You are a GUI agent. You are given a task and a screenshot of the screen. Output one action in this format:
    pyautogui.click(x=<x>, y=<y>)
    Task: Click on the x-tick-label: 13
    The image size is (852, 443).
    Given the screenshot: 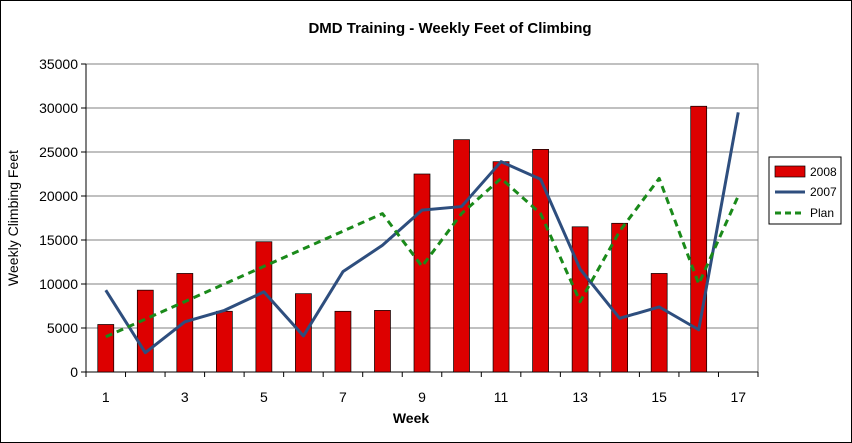 What is the action you would take?
    pyautogui.click(x=580, y=397)
    